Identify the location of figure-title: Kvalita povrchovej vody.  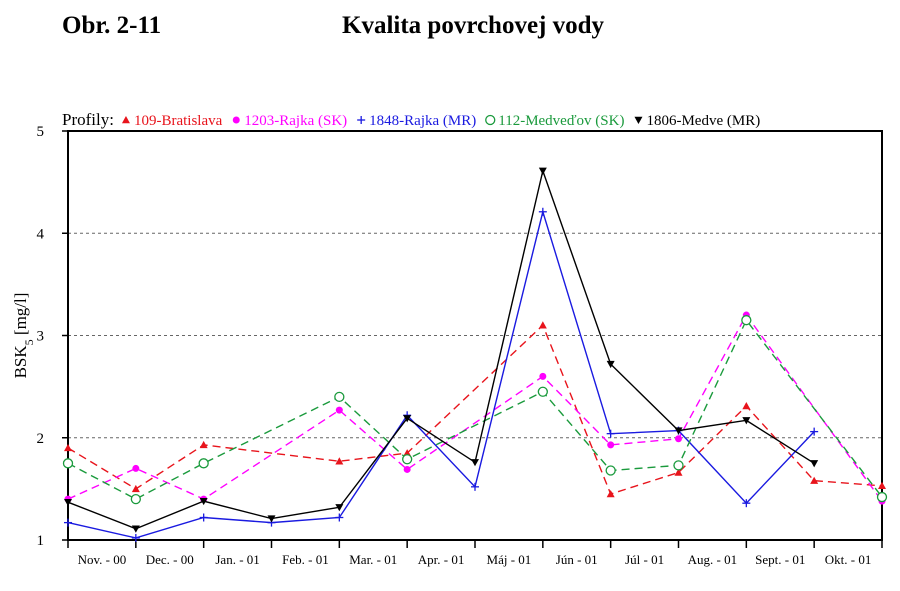
(473, 25).